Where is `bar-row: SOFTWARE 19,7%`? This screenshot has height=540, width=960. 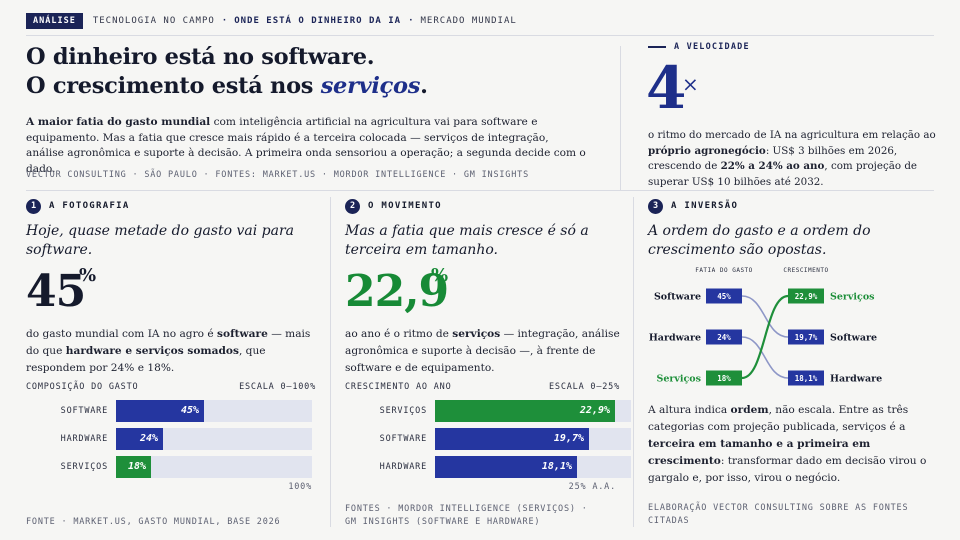 bar-row: SOFTWARE 19,7% is located at coordinates (488, 439).